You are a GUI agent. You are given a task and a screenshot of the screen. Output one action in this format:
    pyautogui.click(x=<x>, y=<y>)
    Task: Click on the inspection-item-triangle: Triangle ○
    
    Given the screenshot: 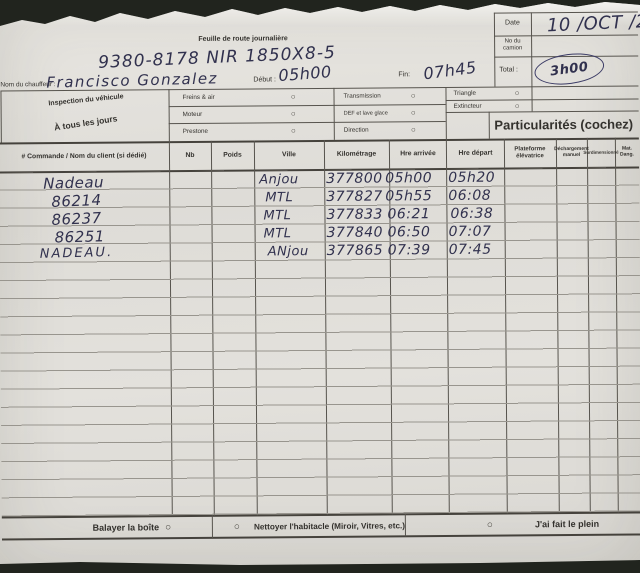 What is the action you would take?
    pyautogui.click(x=488, y=93)
    